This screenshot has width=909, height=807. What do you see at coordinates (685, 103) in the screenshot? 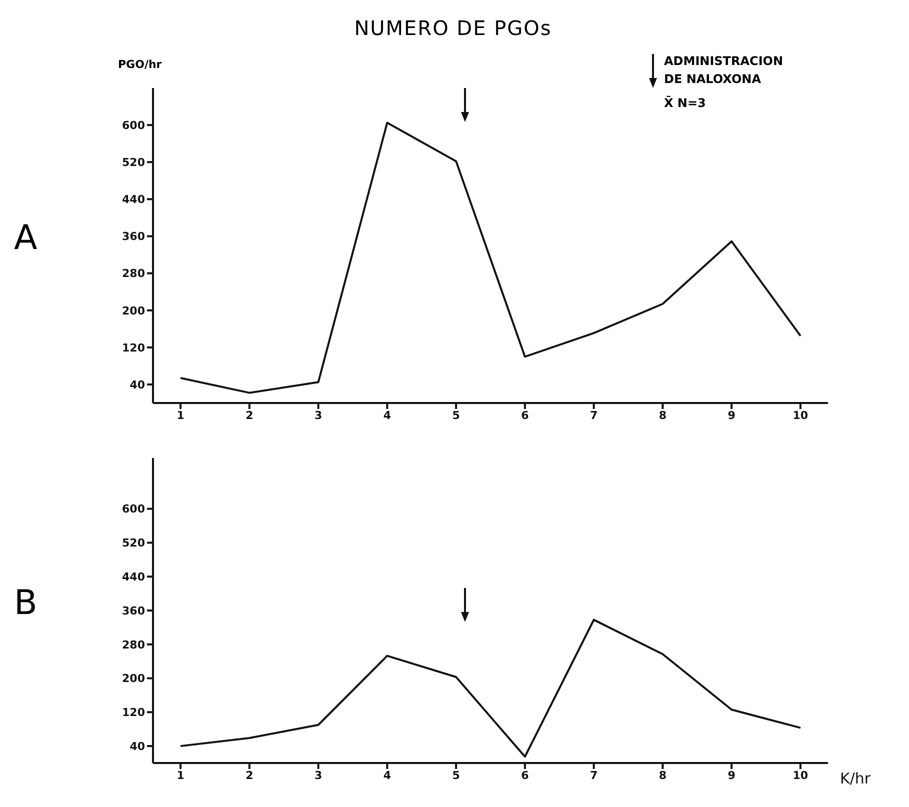
I see `annotation: X̄ N=3` at bounding box center [685, 103].